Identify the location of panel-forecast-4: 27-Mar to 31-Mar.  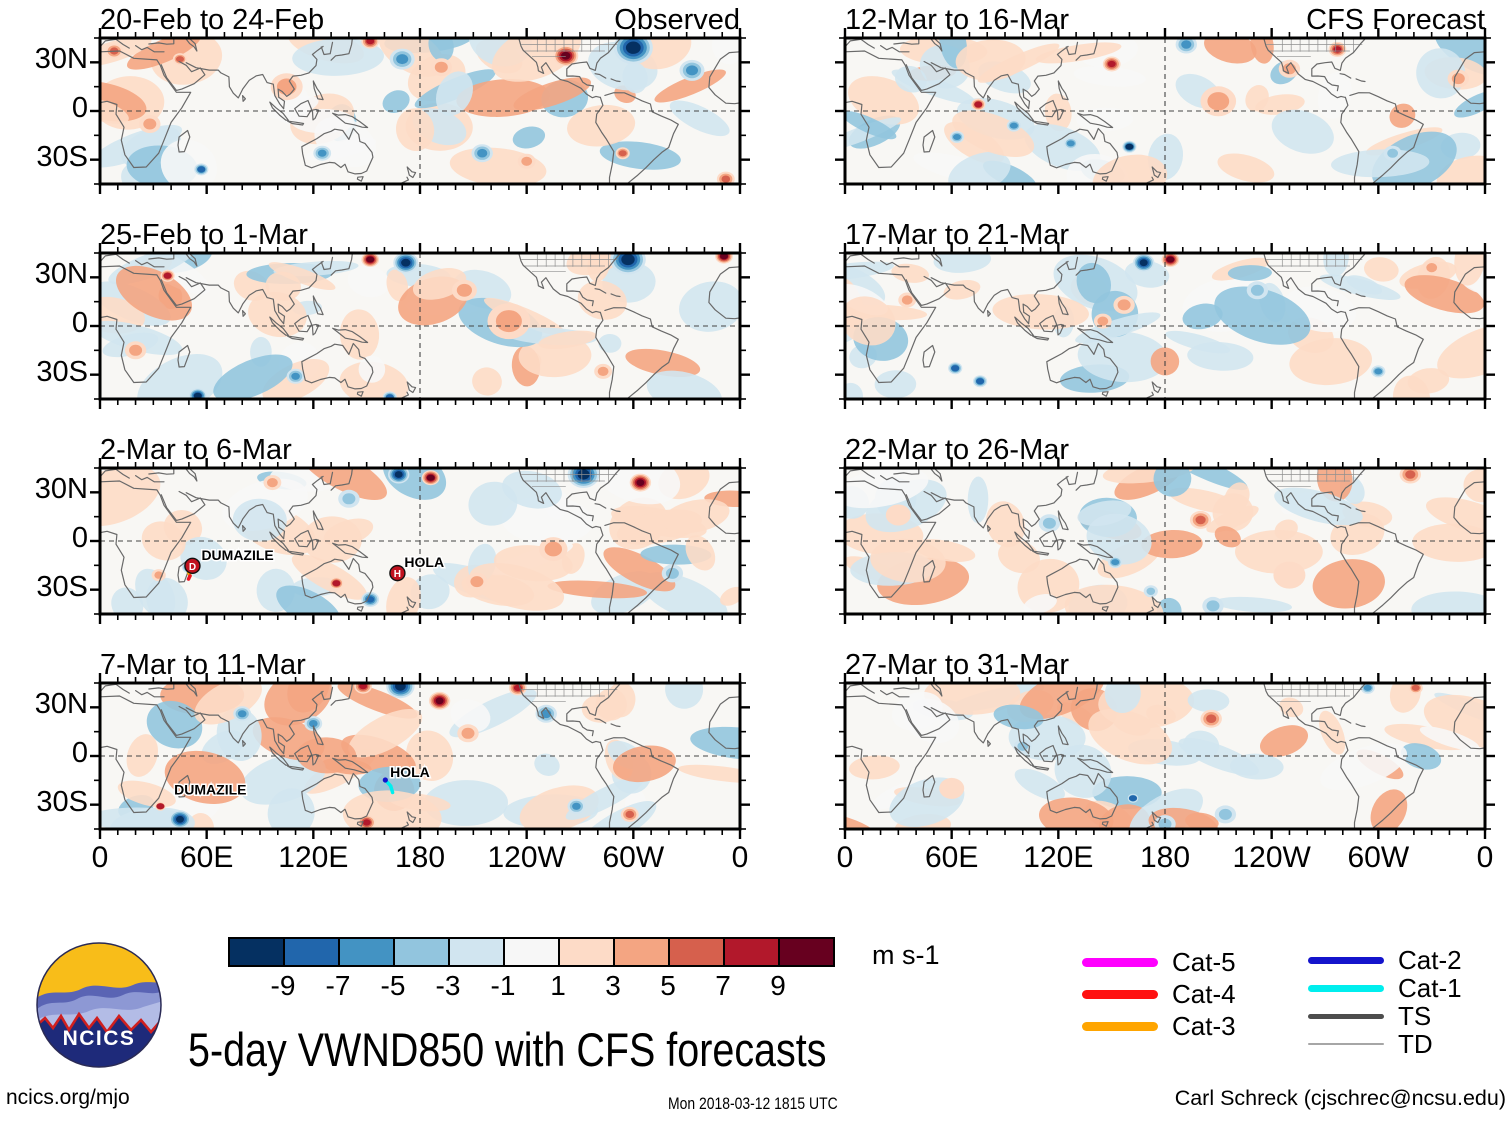
(1165, 743).